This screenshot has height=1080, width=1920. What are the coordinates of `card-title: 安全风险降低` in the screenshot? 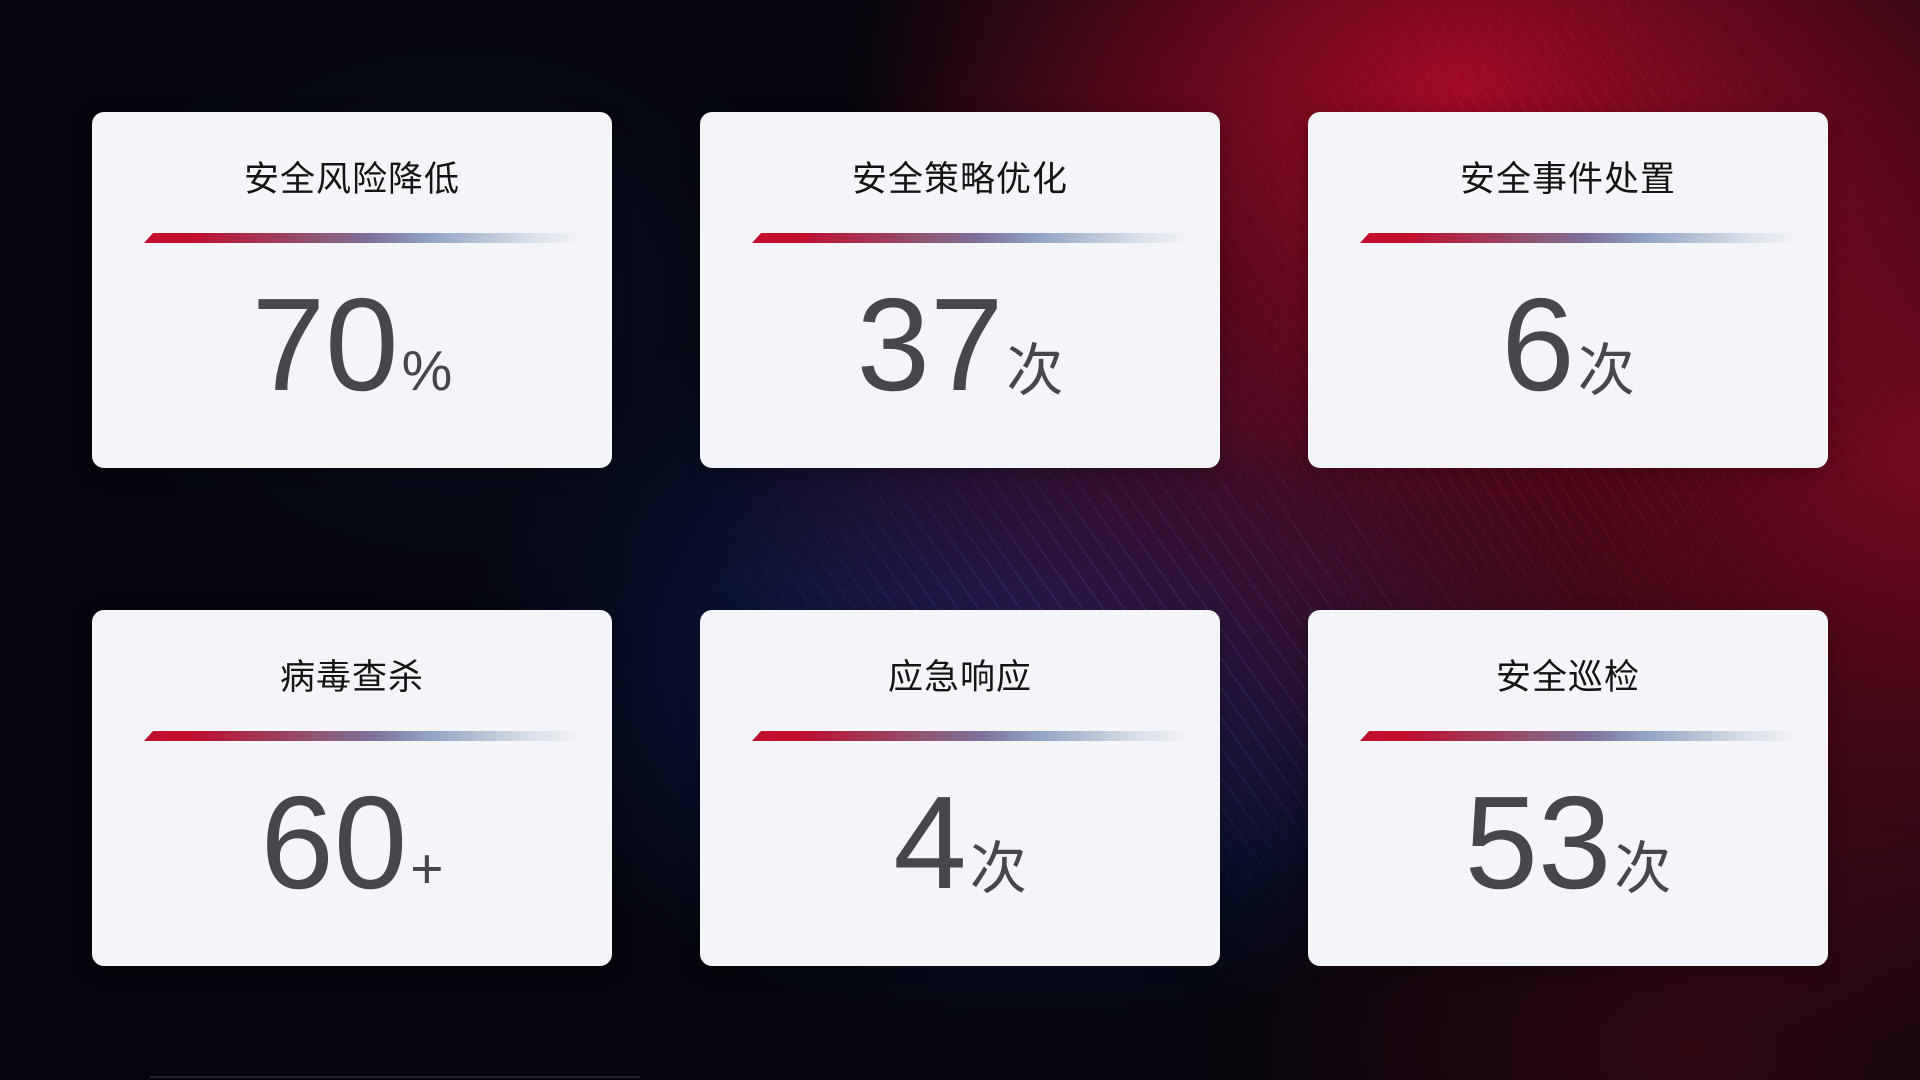 It's located at (351, 179).